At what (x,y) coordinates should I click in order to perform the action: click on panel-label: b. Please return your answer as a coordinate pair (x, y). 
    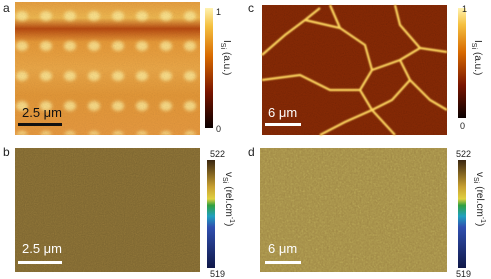
    Looking at the image, I should click on (6, 152).